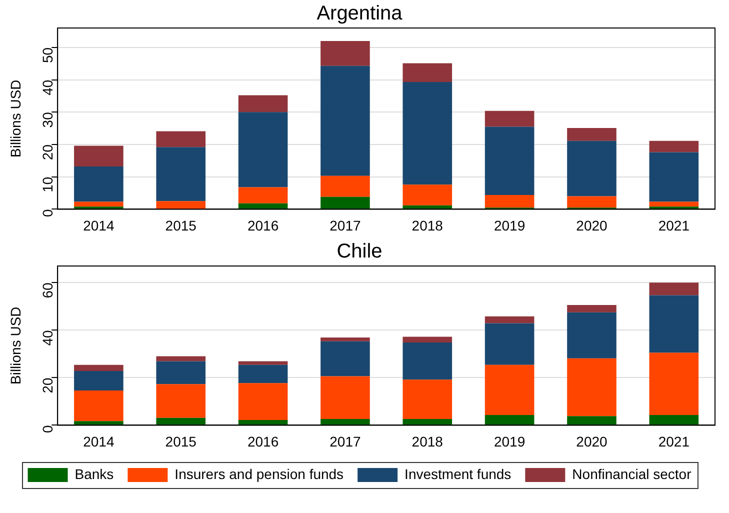  I want to click on chart-title: Chile, so click(359, 251).